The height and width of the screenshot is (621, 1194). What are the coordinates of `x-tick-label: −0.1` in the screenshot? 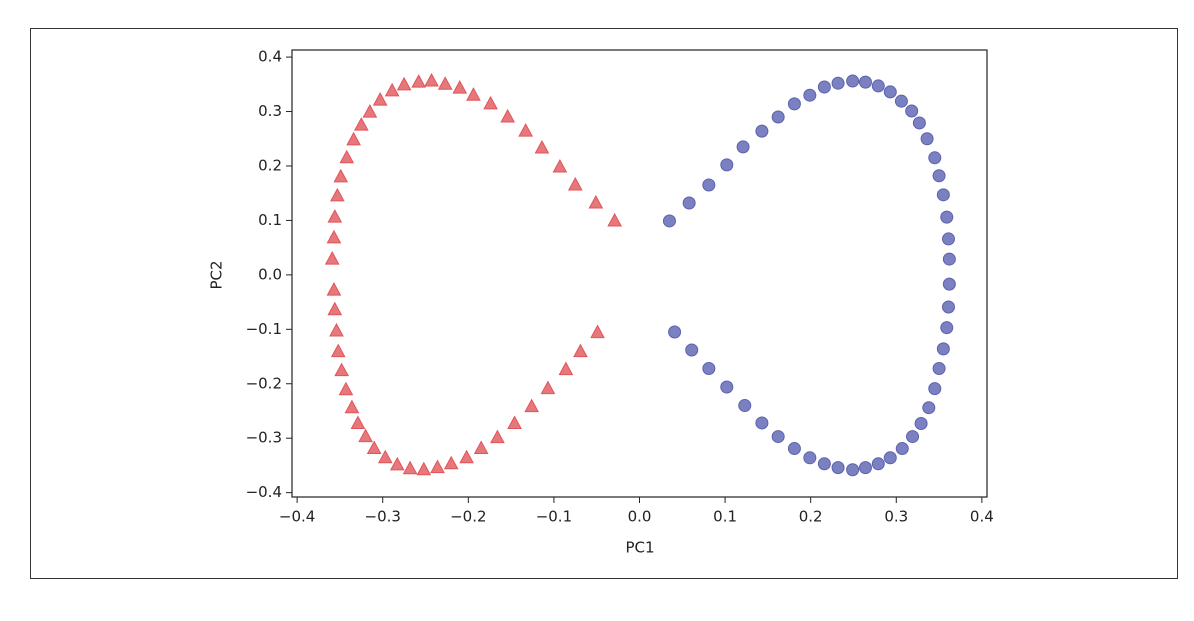 It's located at (554, 517).